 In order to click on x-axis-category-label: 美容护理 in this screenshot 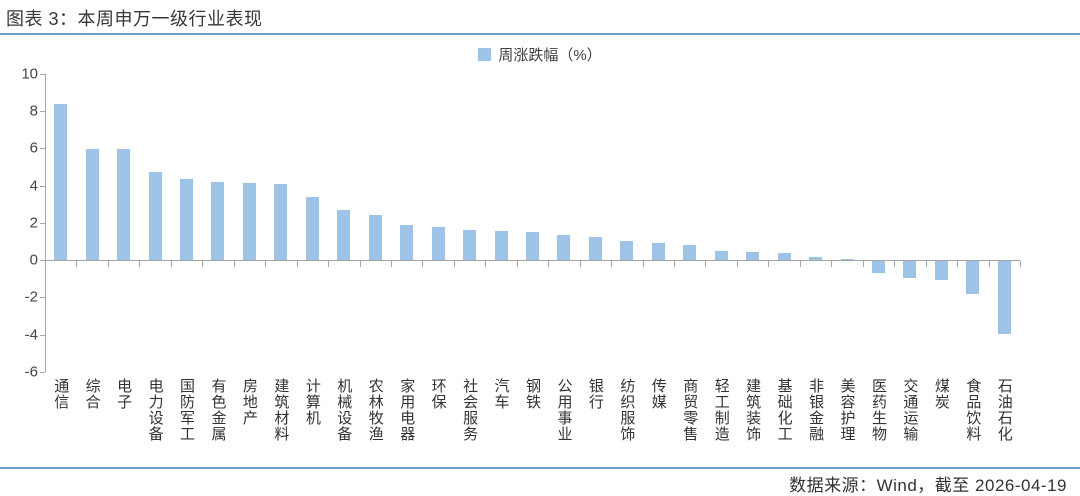, I will do `click(847, 410)`.